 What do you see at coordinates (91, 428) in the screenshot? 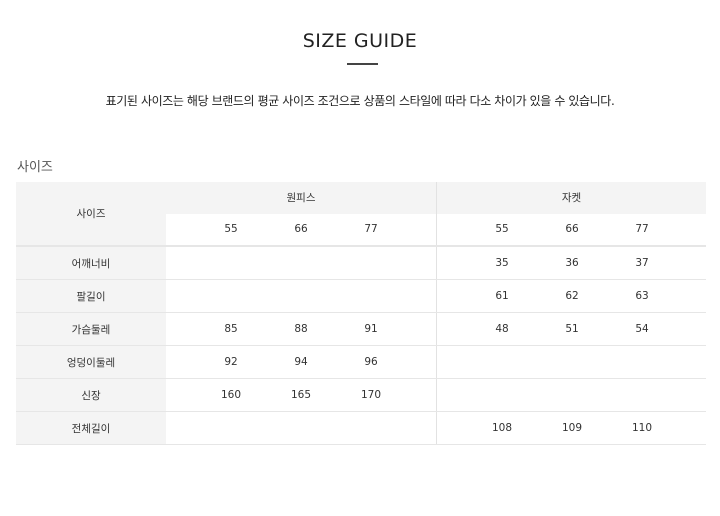
I see `row-label: 전체길이` at bounding box center [91, 428].